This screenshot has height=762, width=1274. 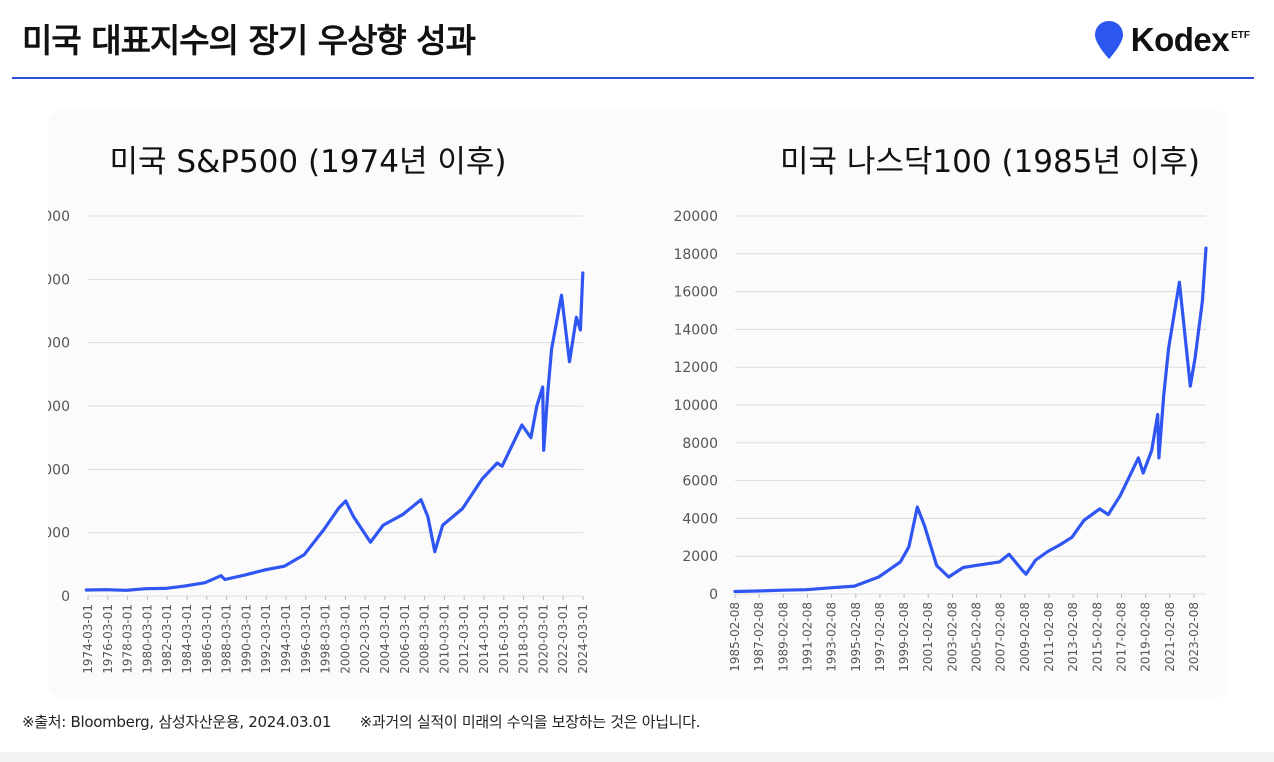 What do you see at coordinates (543, 639) in the screenshot?
I see `x-tick-label: 2020-03-01` at bounding box center [543, 639].